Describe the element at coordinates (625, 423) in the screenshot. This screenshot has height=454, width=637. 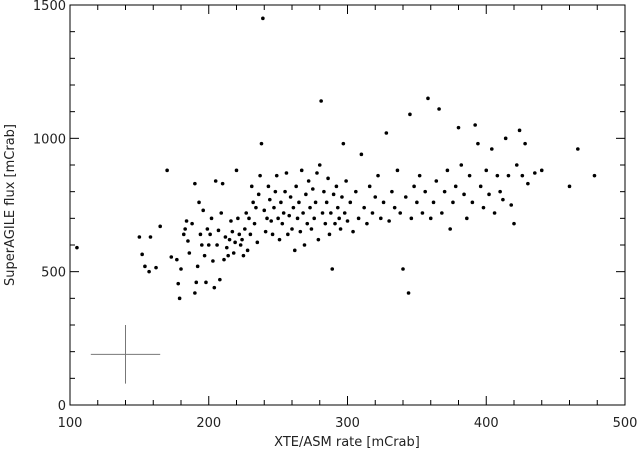
I see `x-tick-label: 500` at that location.